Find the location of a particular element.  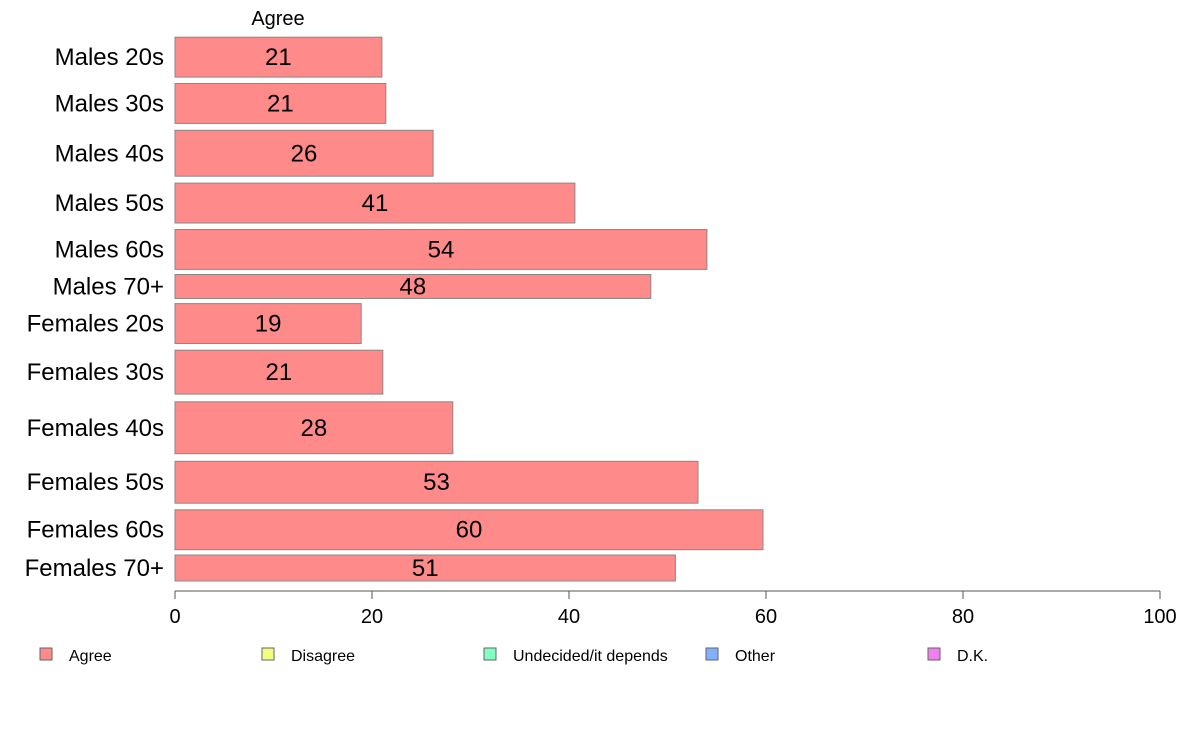

value-label: 41 is located at coordinates (375, 203).